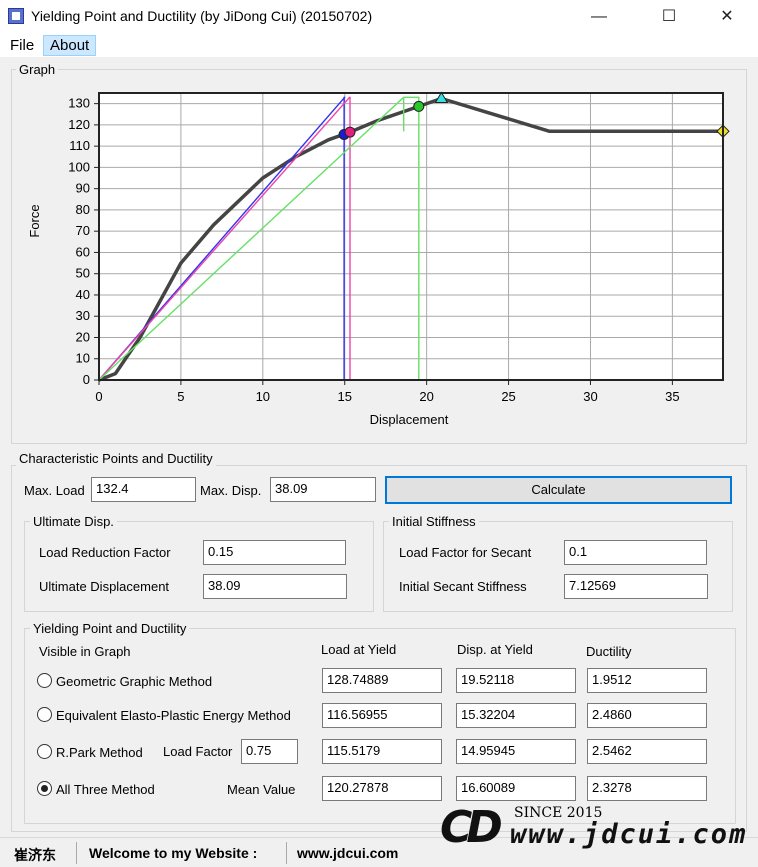 This screenshot has width=758, height=867. Describe the element at coordinates (73, 521) in the screenshot. I see `ultimate-group-label: Ultimate Disp.` at that location.